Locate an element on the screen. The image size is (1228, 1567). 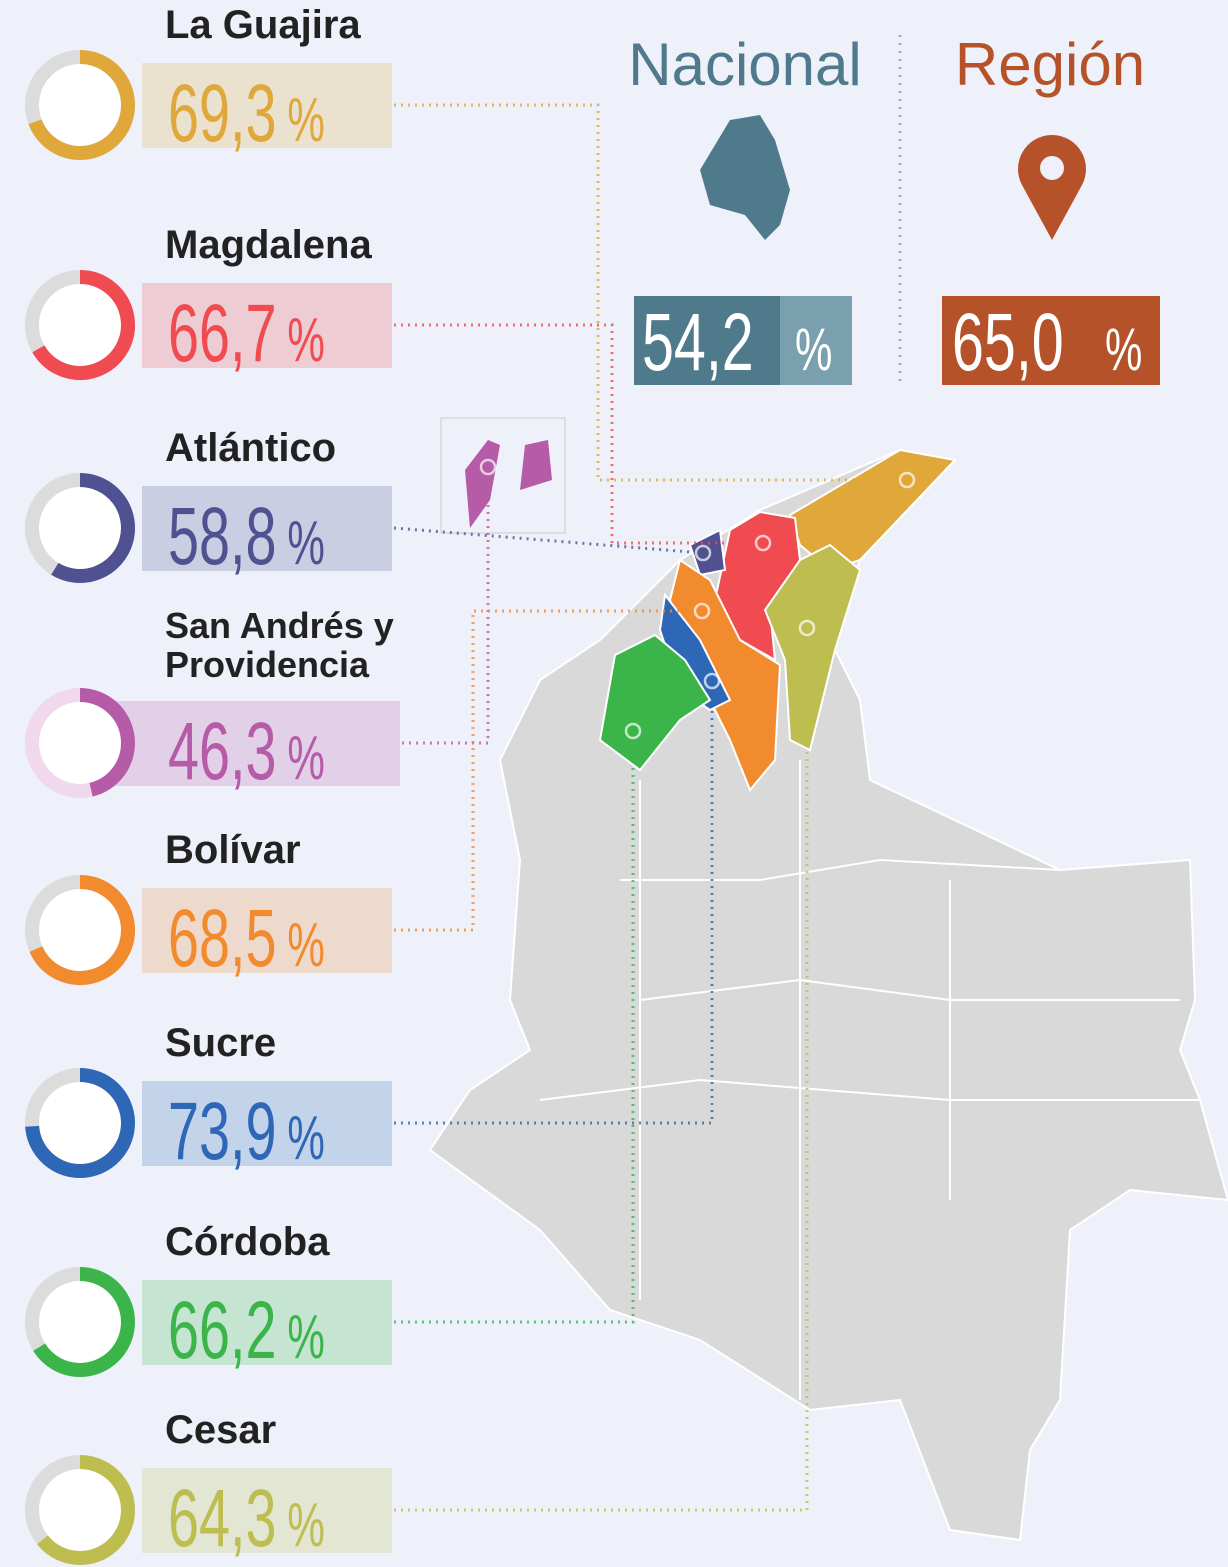
region-name: Atlántico is located at coordinates (251, 448).